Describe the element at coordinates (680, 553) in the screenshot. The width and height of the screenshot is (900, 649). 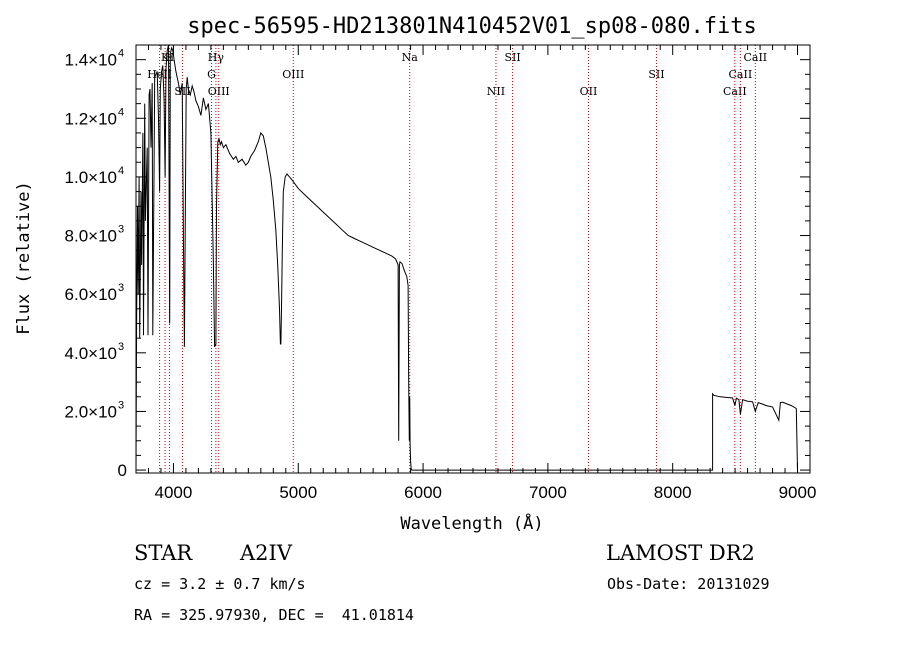
I see `survey-name: LAMOST DR2` at that location.